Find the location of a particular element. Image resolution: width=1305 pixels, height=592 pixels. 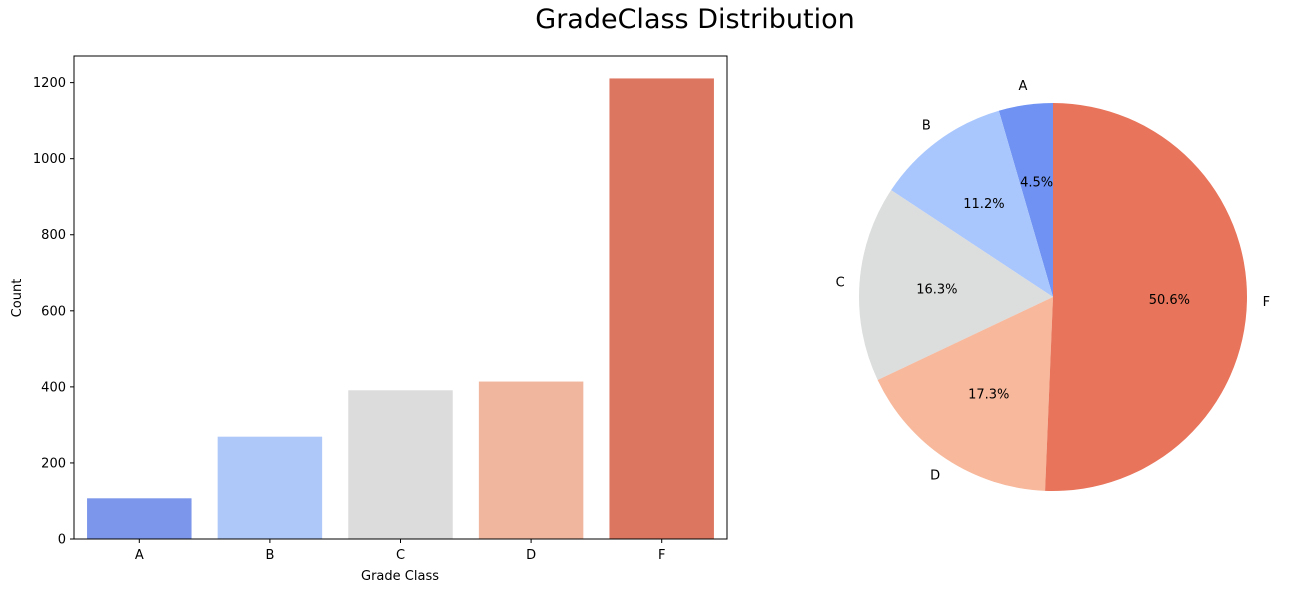

bar-C is located at coordinates (400, 464).